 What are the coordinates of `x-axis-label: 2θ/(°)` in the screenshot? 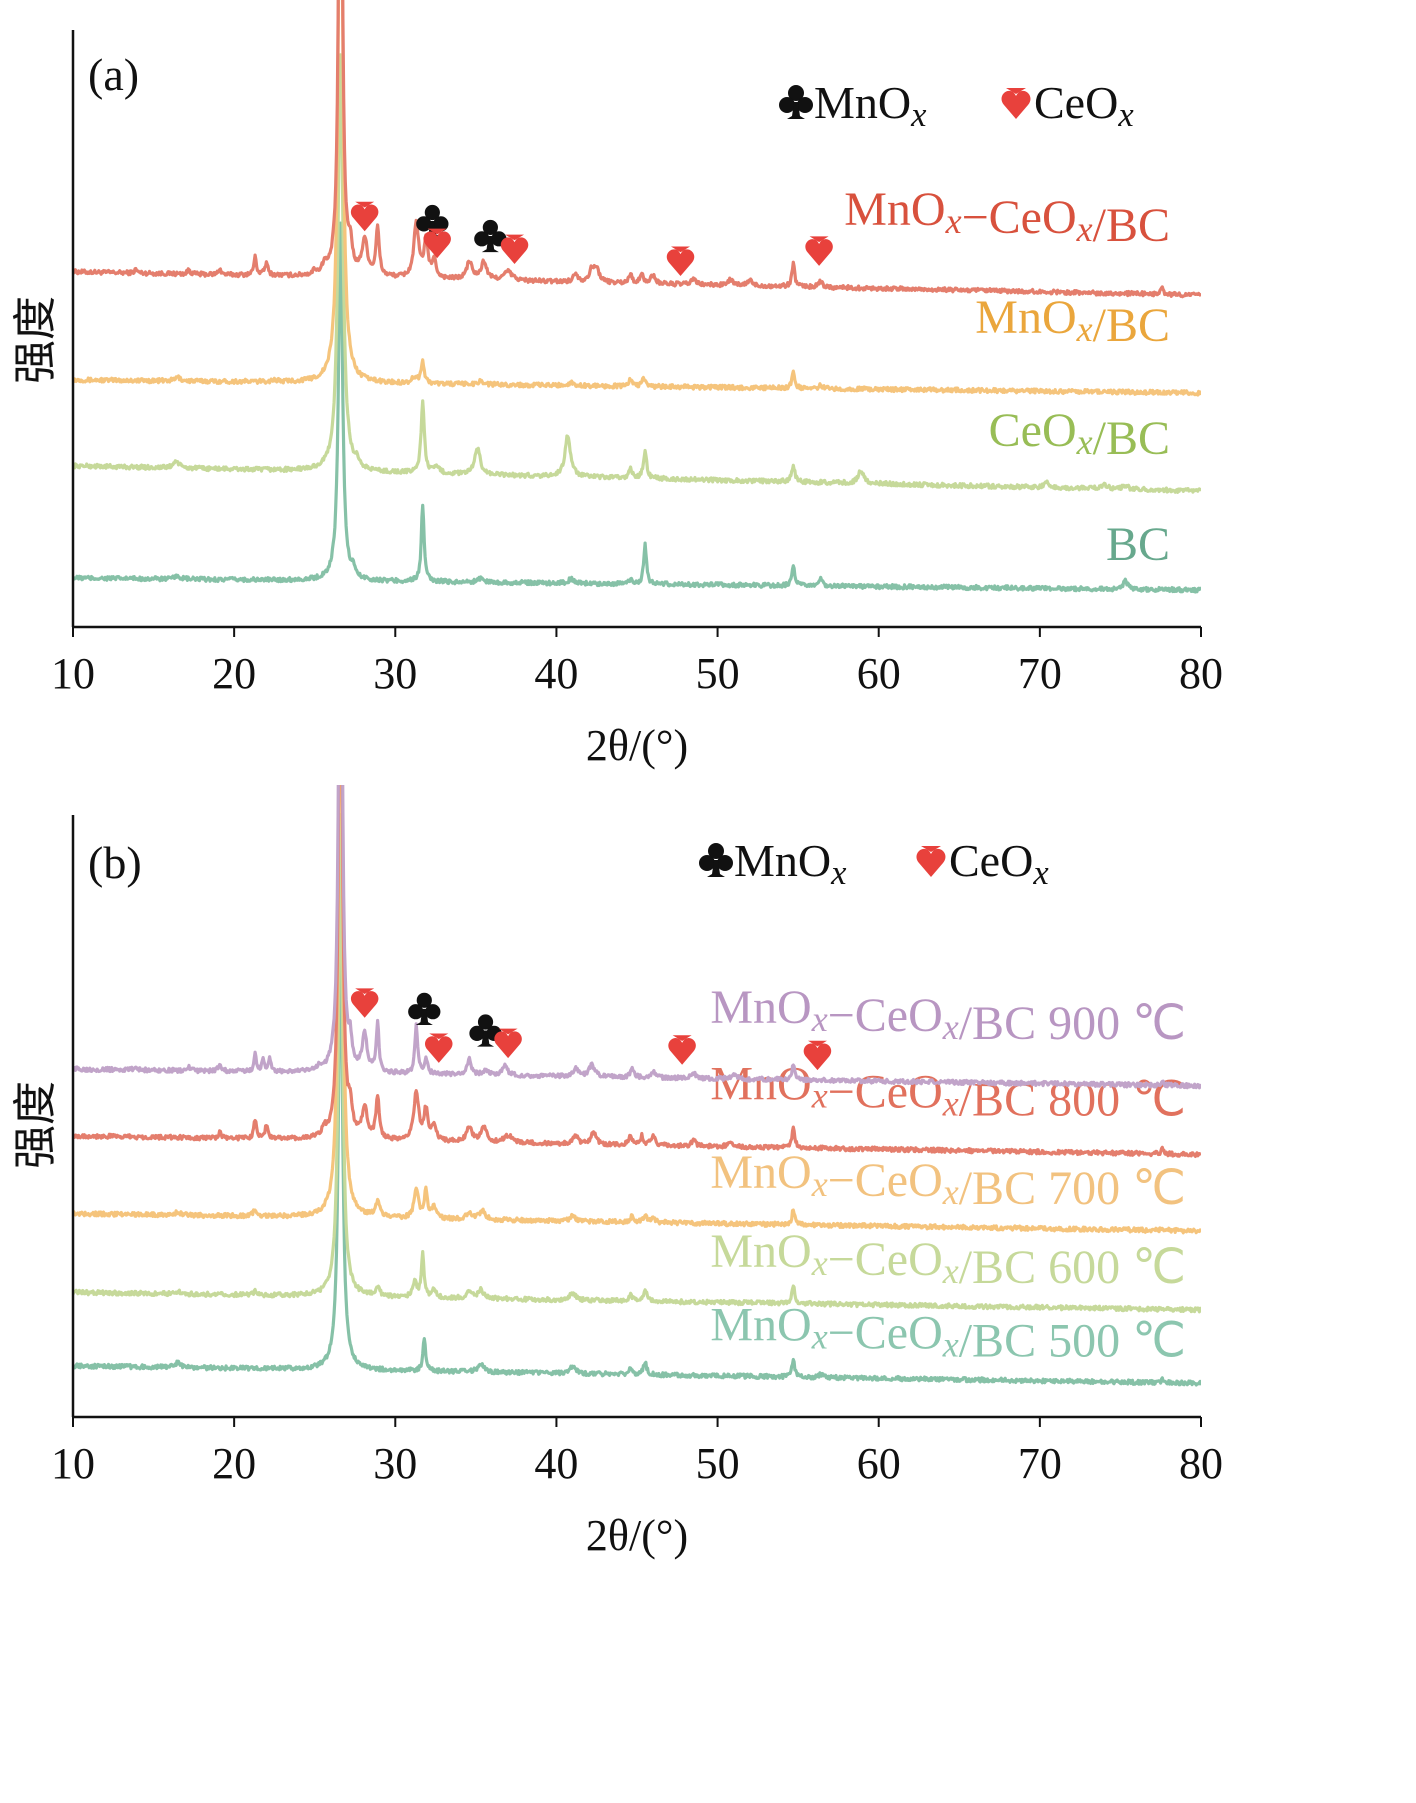 It's located at (637, 1535).